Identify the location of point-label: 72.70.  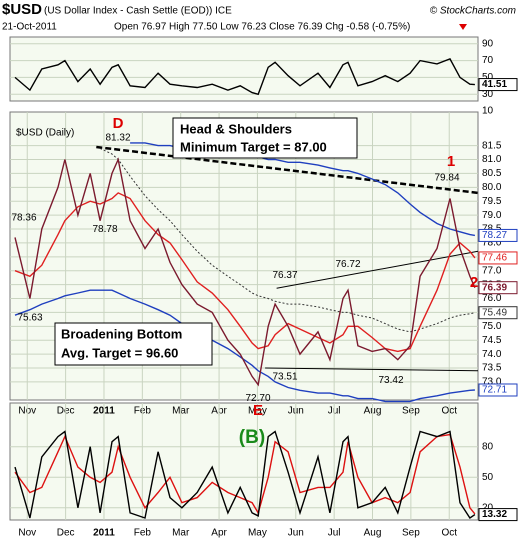
(257, 398).